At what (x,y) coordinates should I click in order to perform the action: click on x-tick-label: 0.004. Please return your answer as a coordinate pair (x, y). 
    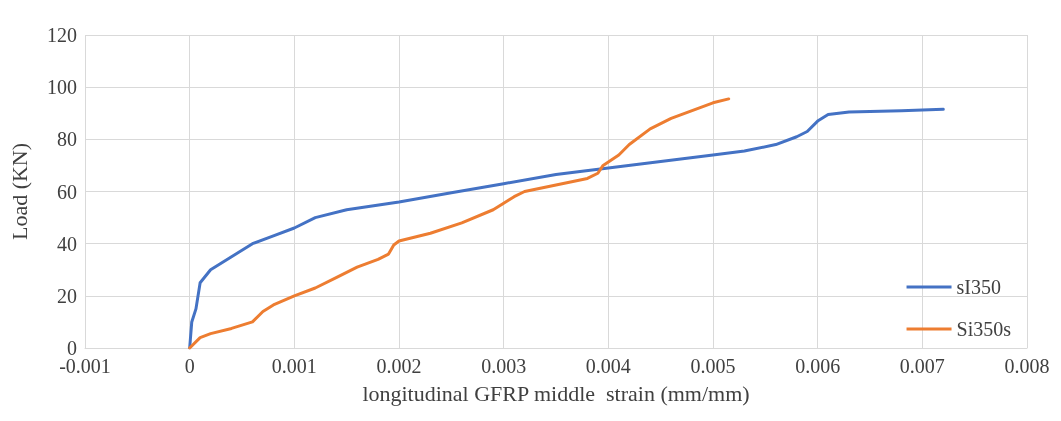
    Looking at the image, I should click on (608, 366).